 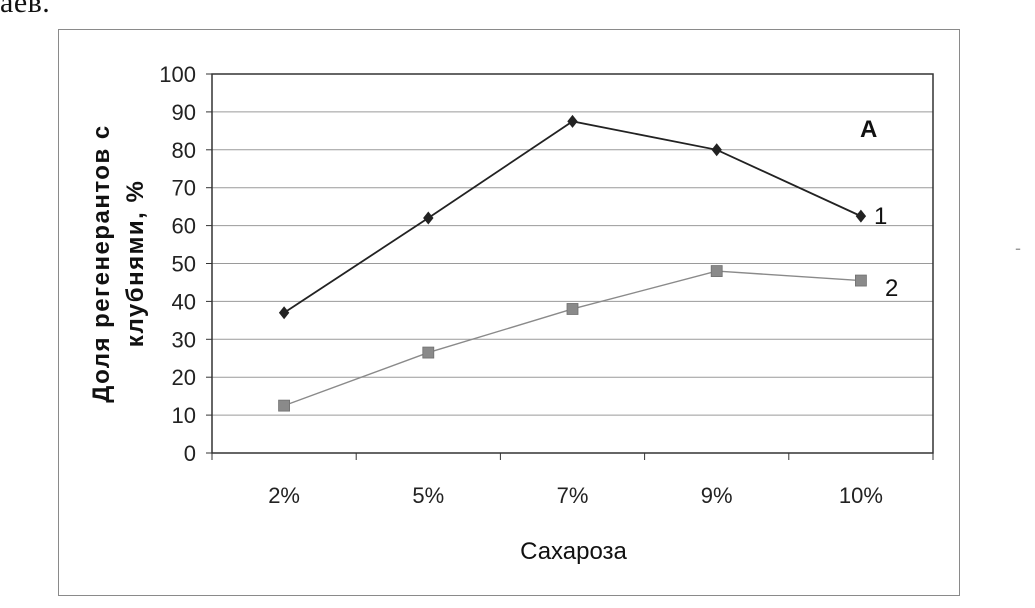 I want to click on y-axis-title-line-1: Доля регенерантов с, so click(x=101, y=263).